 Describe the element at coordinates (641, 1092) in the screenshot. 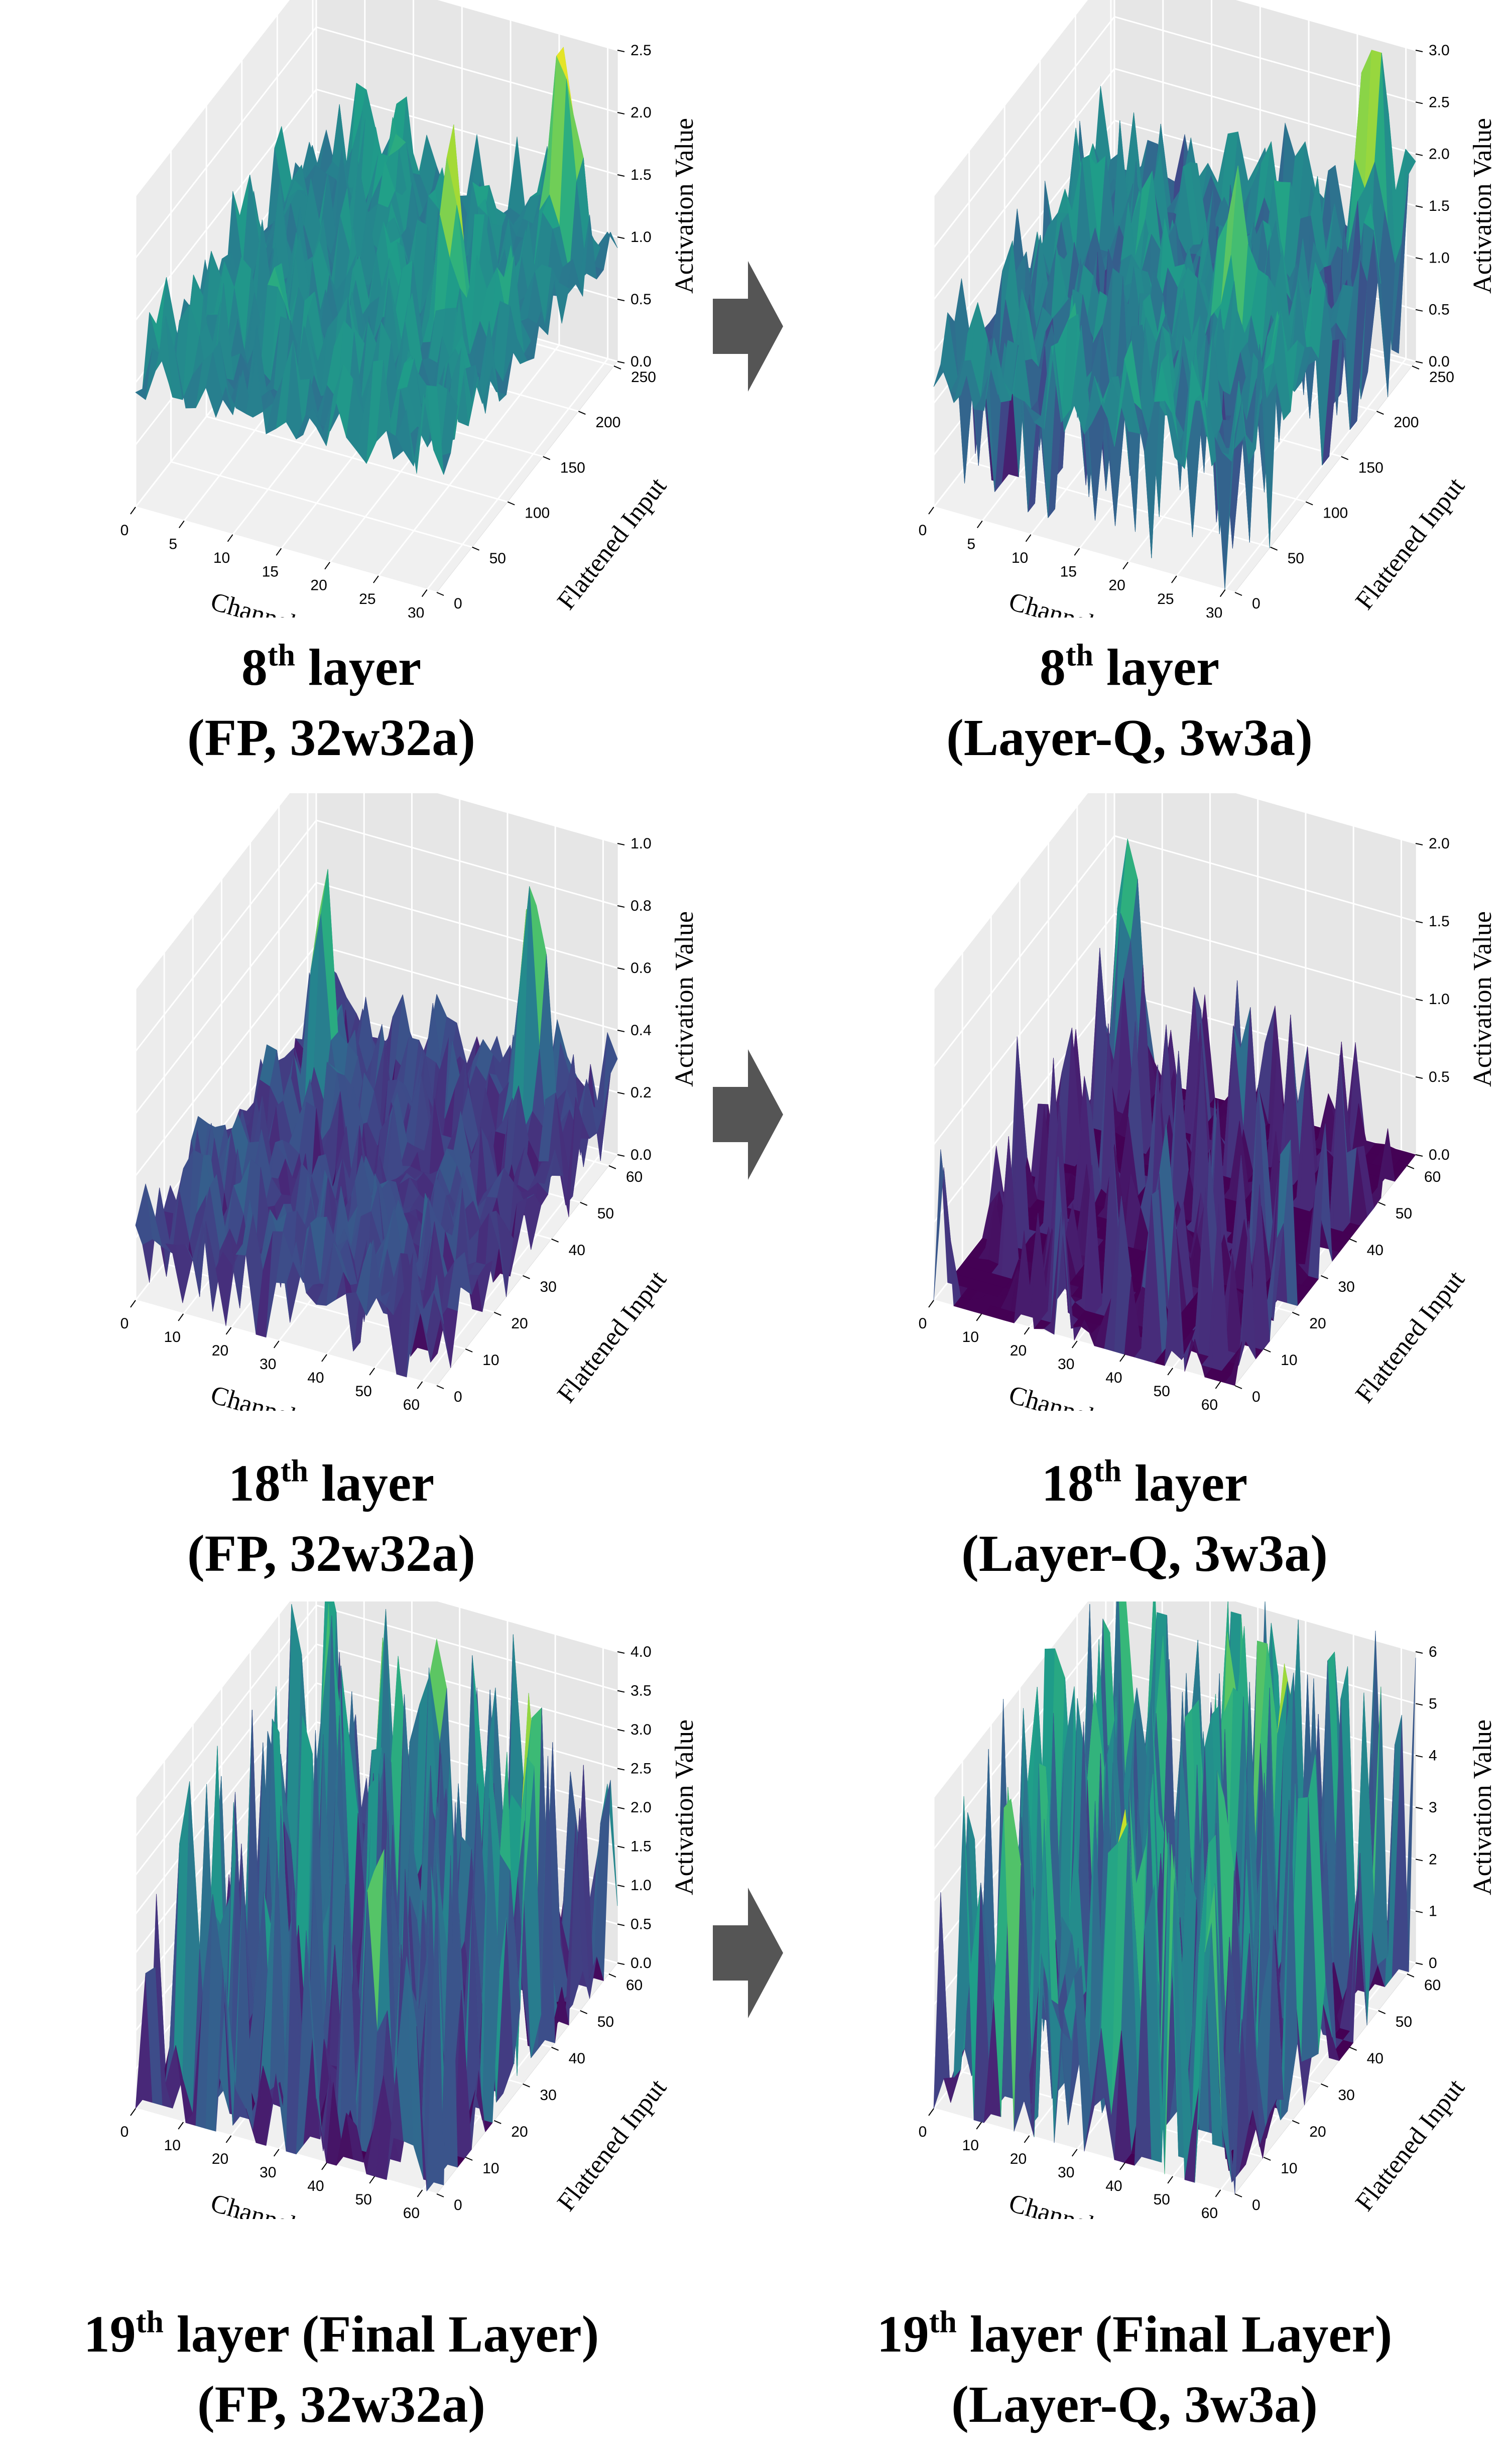

I see `z-tick-label: 0.2` at that location.